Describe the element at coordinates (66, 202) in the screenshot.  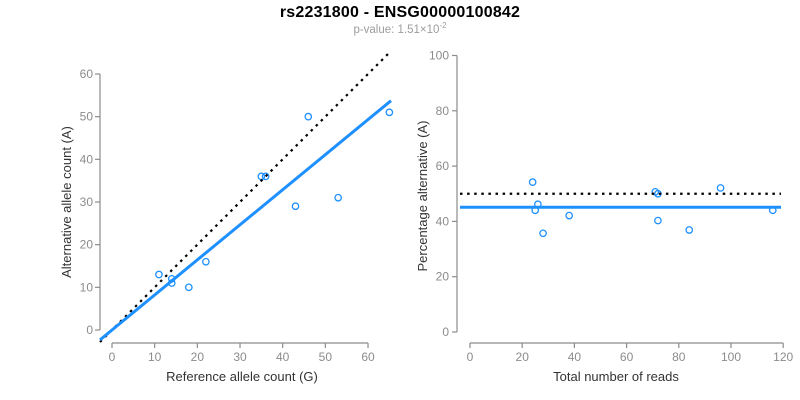
I see `y-axis-title: Alternative allele count (A)` at that location.